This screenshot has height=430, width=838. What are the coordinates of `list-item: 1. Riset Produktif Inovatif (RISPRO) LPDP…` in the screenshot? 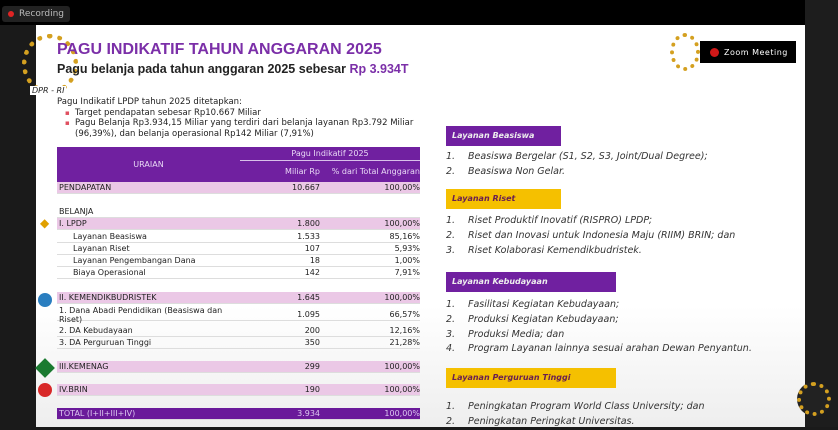 It's located at (590, 221).